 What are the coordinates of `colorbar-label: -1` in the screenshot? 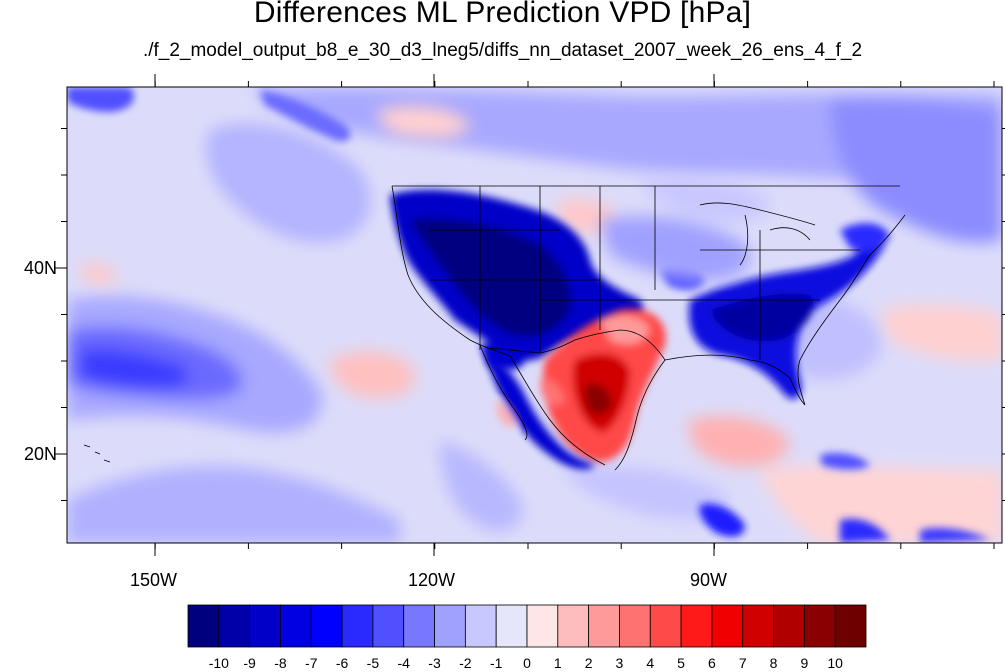 It's located at (496, 663).